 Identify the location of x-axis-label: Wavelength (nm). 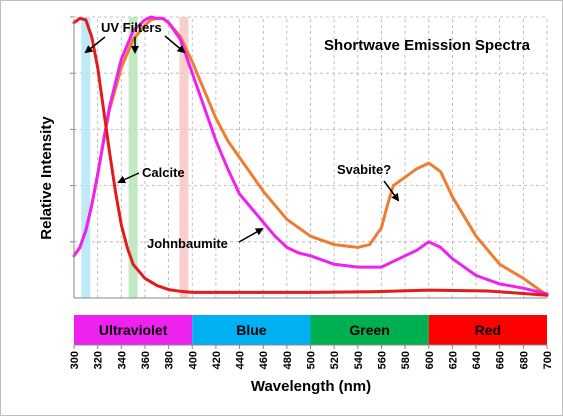
(311, 386).